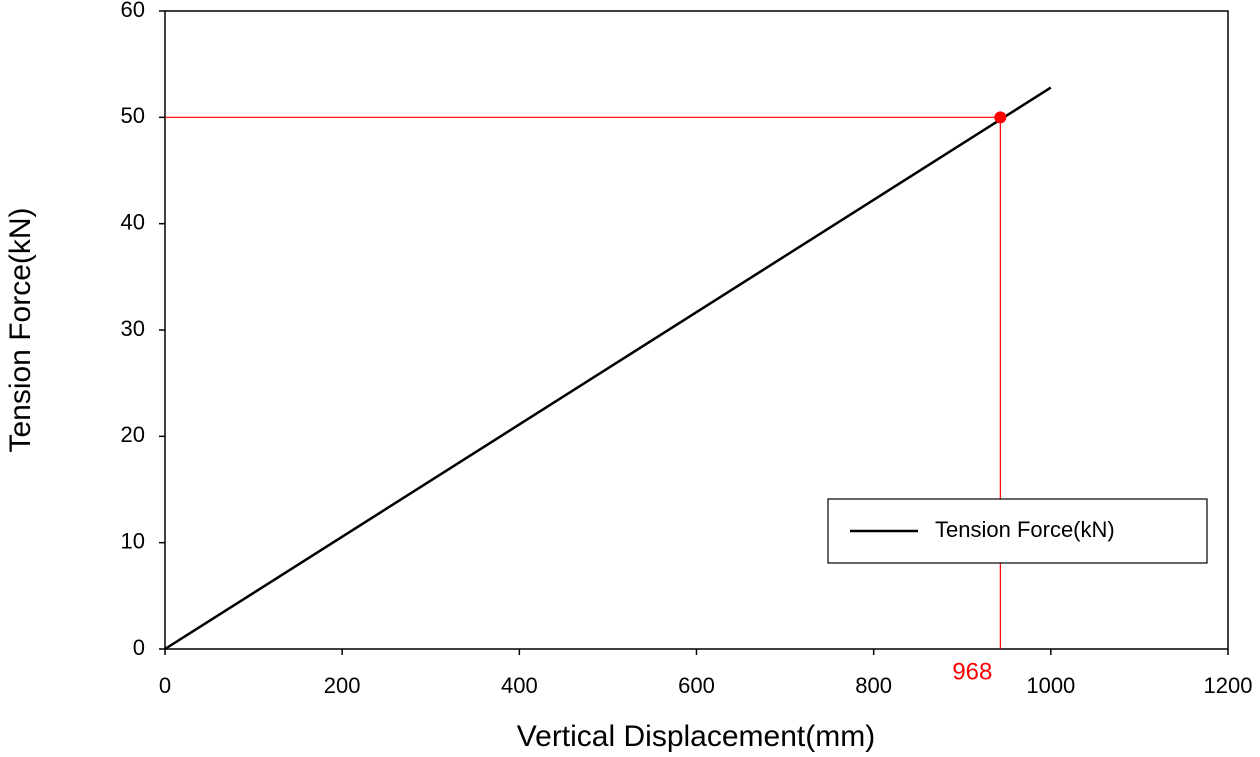  I want to click on x-tick-label: 1000, so click(1050, 685).